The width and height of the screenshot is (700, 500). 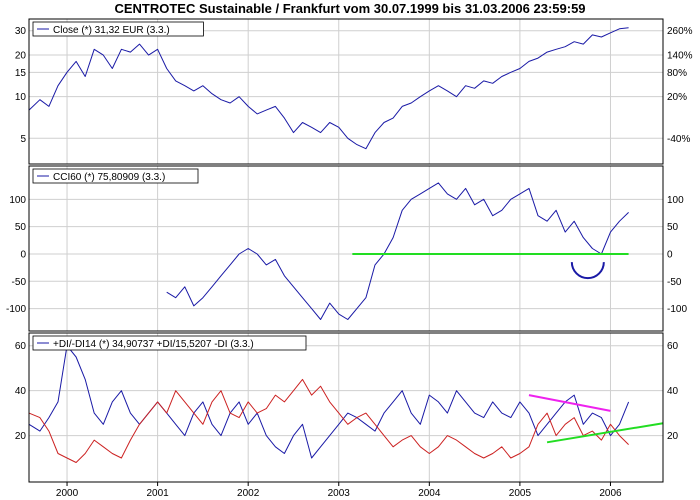 I want to click on y-tick-label-right: -40%, so click(x=678, y=139).